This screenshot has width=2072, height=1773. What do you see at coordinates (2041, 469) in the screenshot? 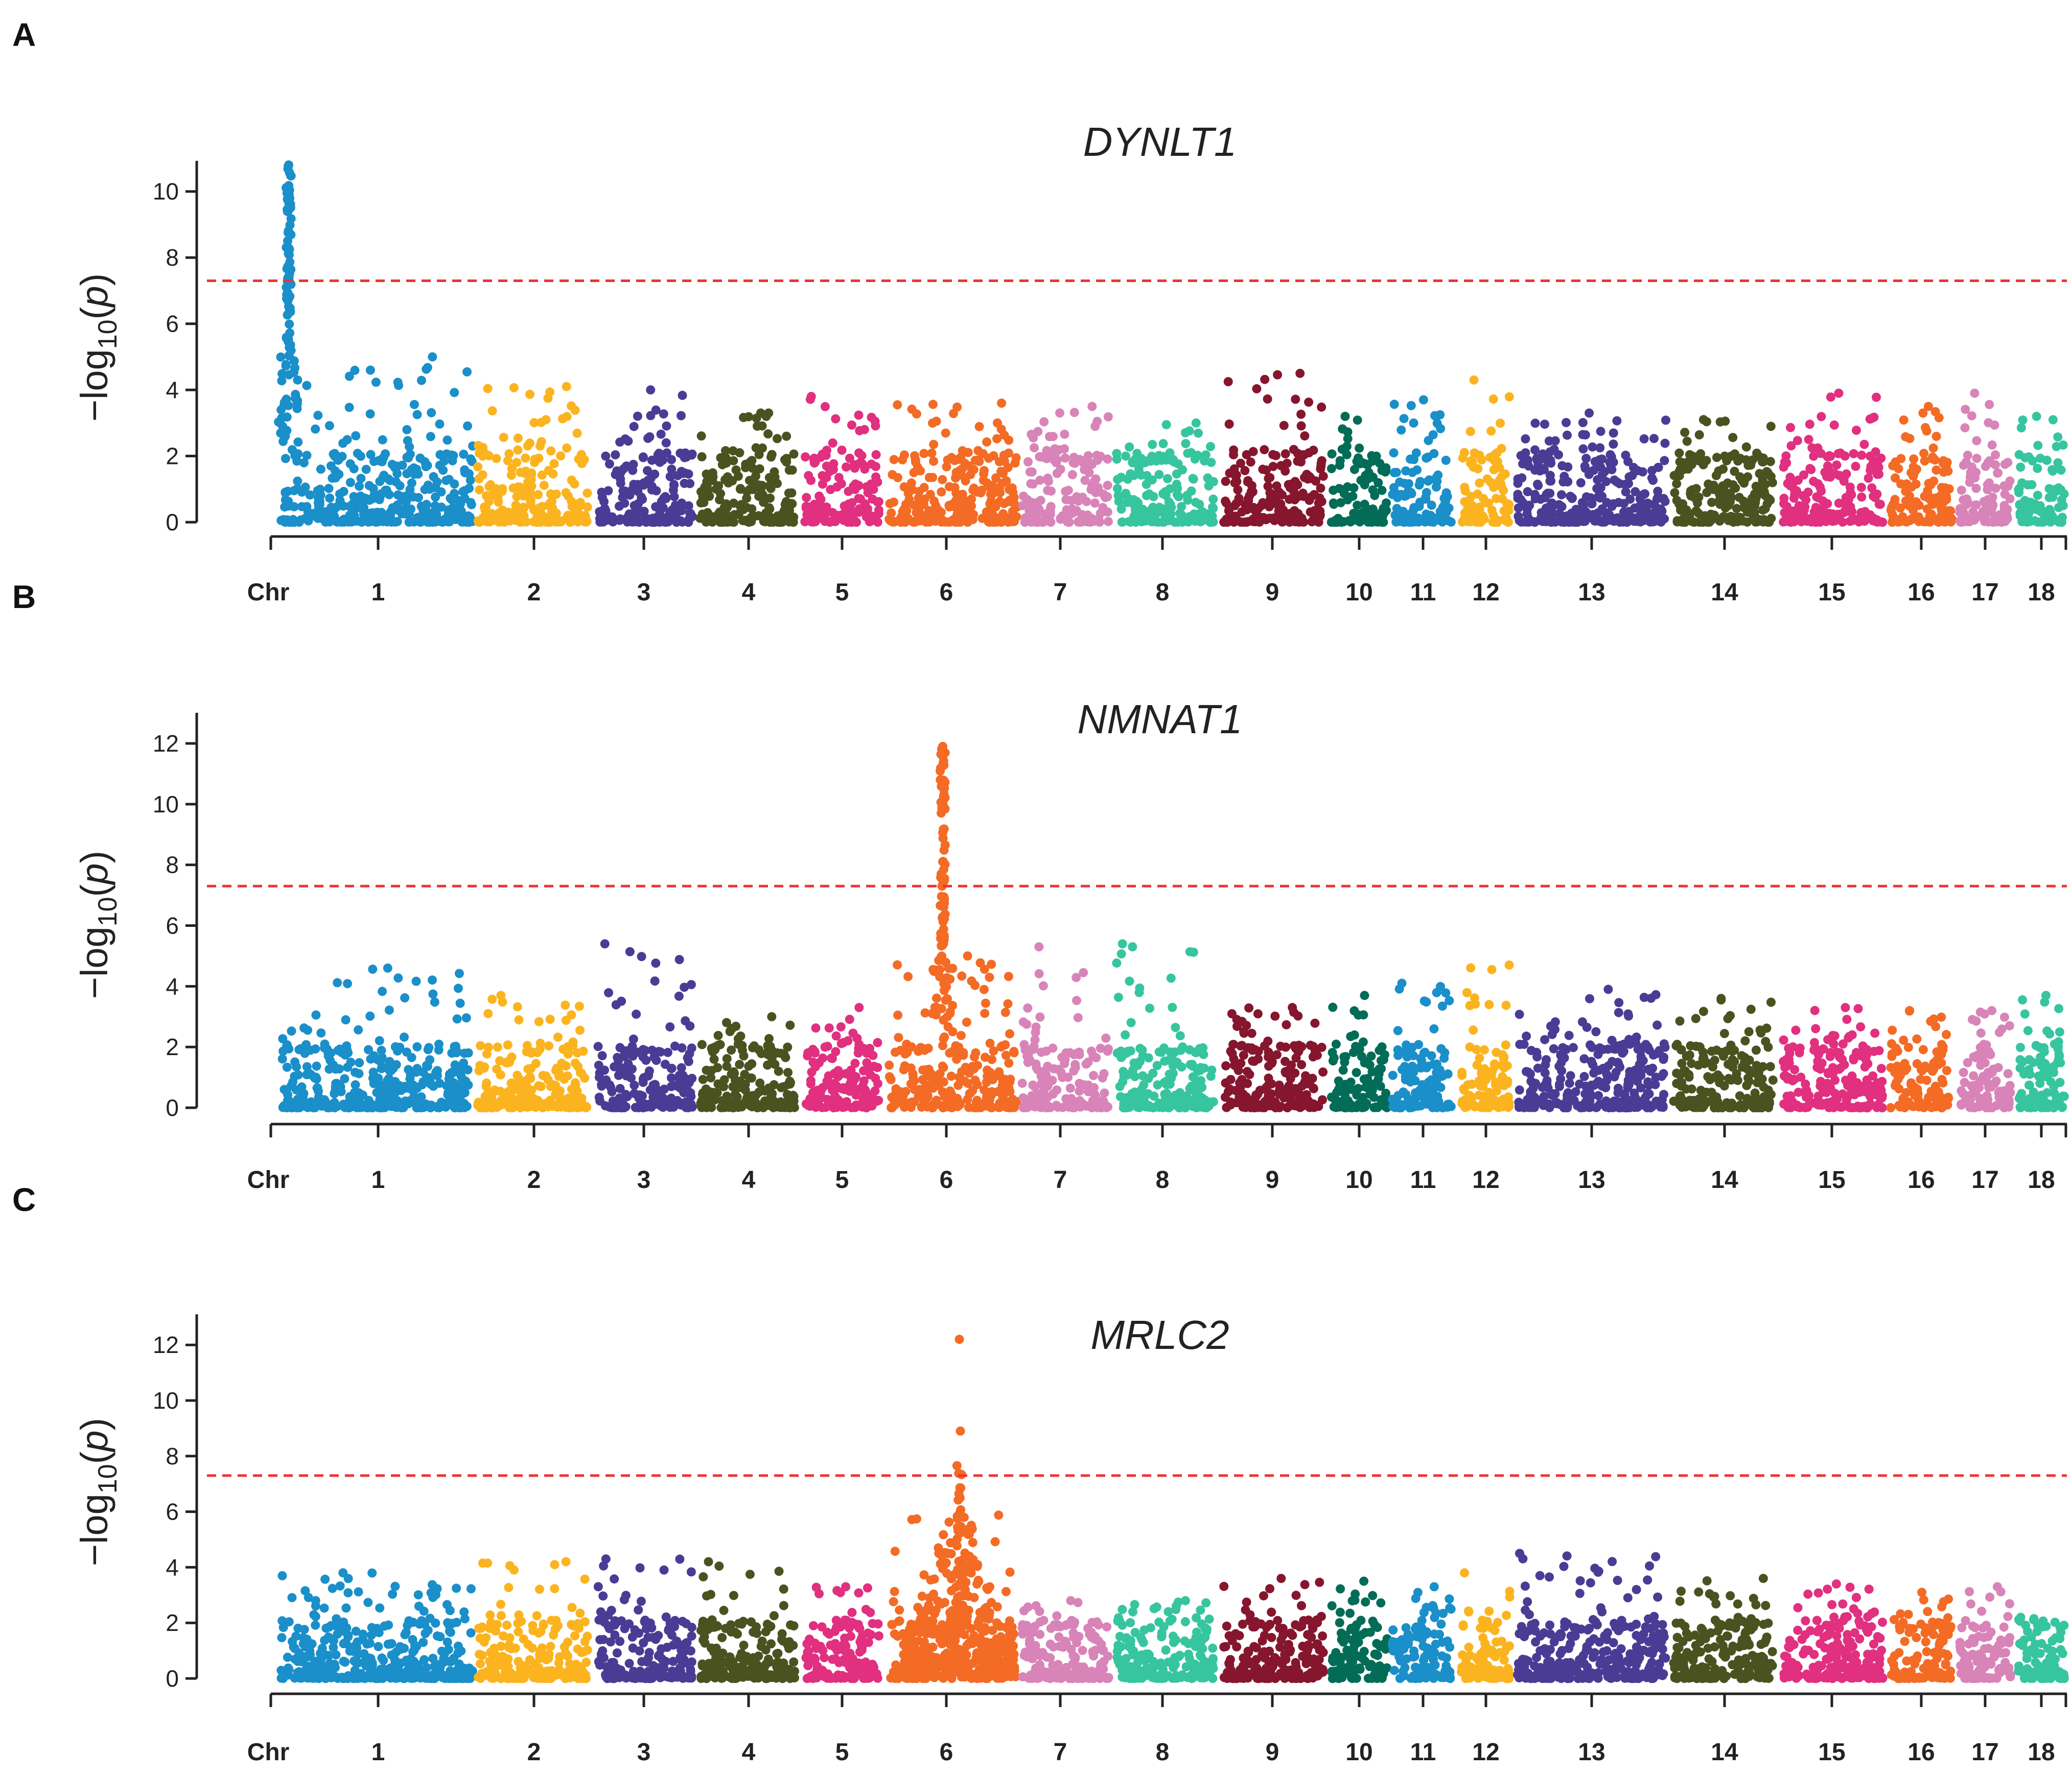
I see `chromosome-18-points` at bounding box center [2041, 469].